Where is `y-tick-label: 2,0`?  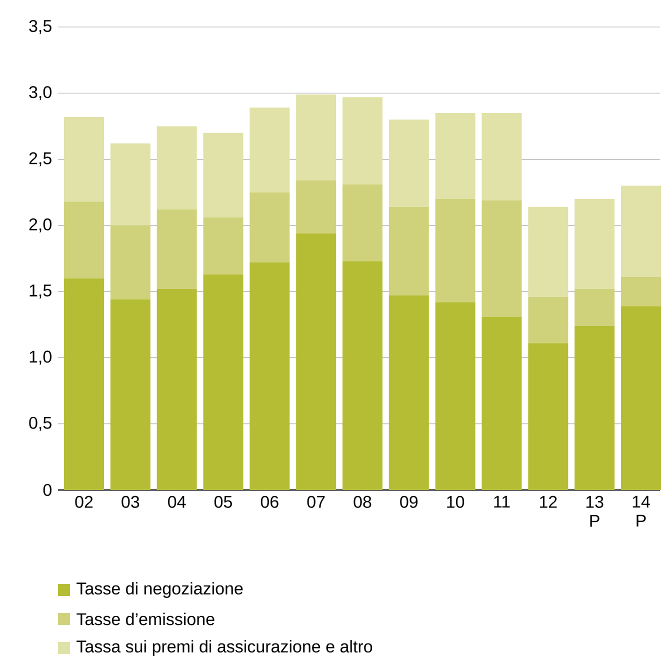 y-tick-label: 2,0 is located at coordinates (40, 225).